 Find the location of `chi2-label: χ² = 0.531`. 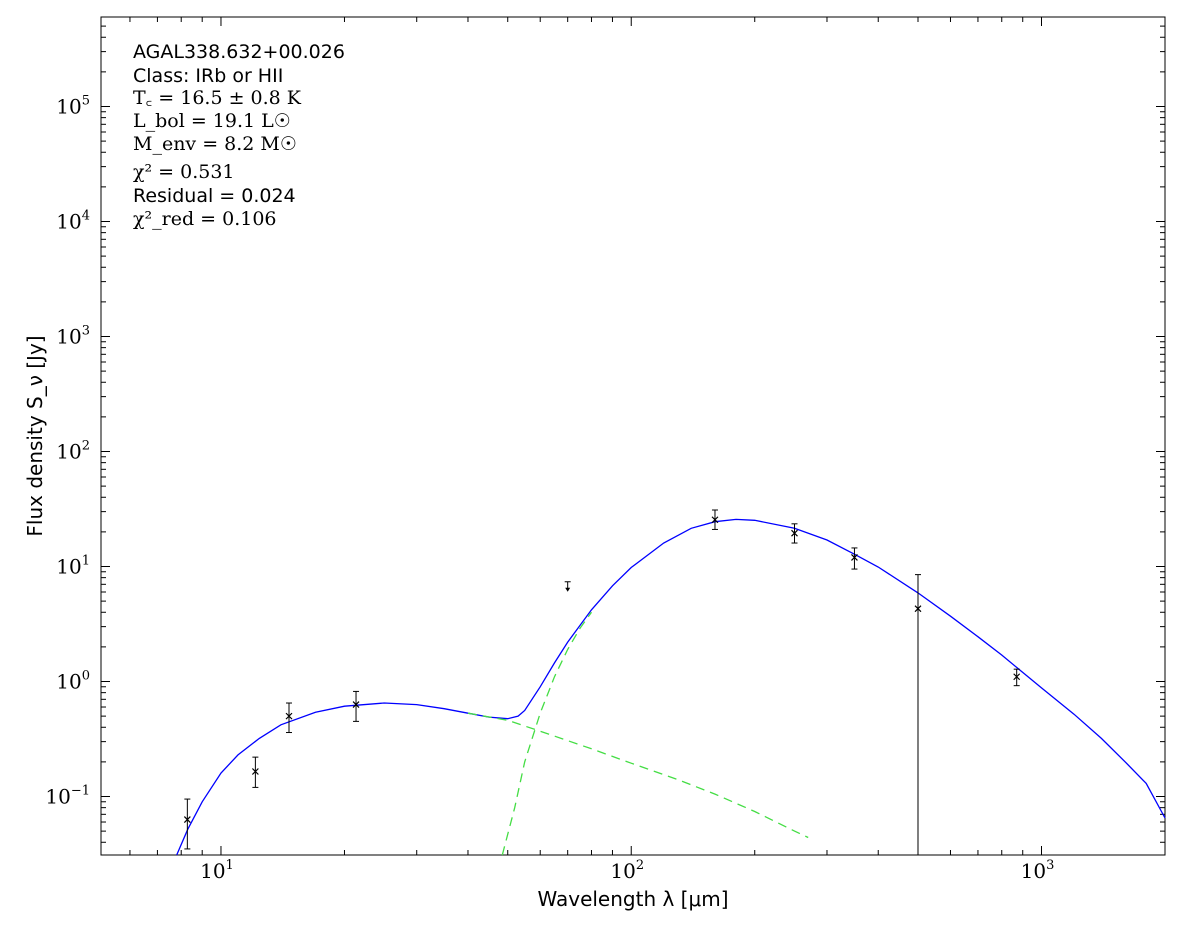

chi2-label: χ² = 0.531 is located at coordinates (184, 172).